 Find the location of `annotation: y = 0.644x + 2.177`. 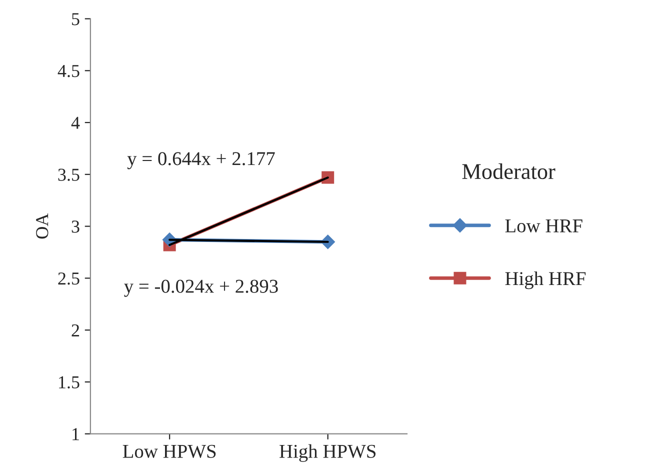

annotation: y = 0.644x + 2.177 is located at coordinates (201, 161).